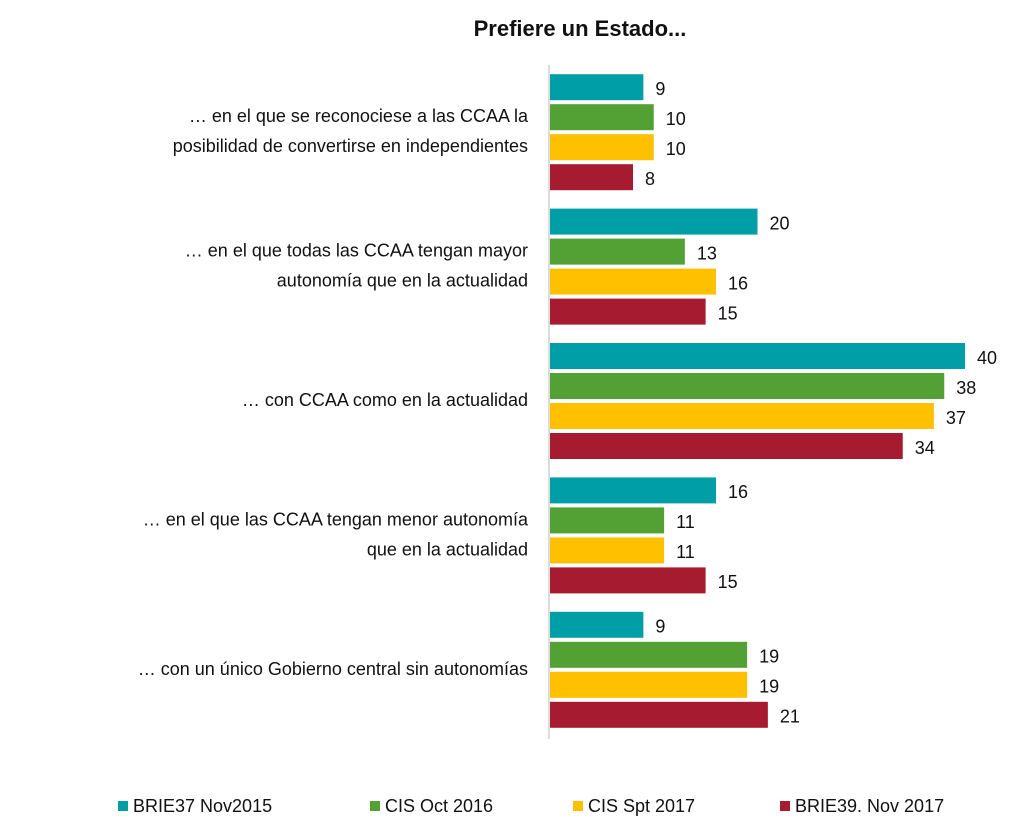 The image size is (1011, 824). I want to click on value-label: 34, so click(925, 448).